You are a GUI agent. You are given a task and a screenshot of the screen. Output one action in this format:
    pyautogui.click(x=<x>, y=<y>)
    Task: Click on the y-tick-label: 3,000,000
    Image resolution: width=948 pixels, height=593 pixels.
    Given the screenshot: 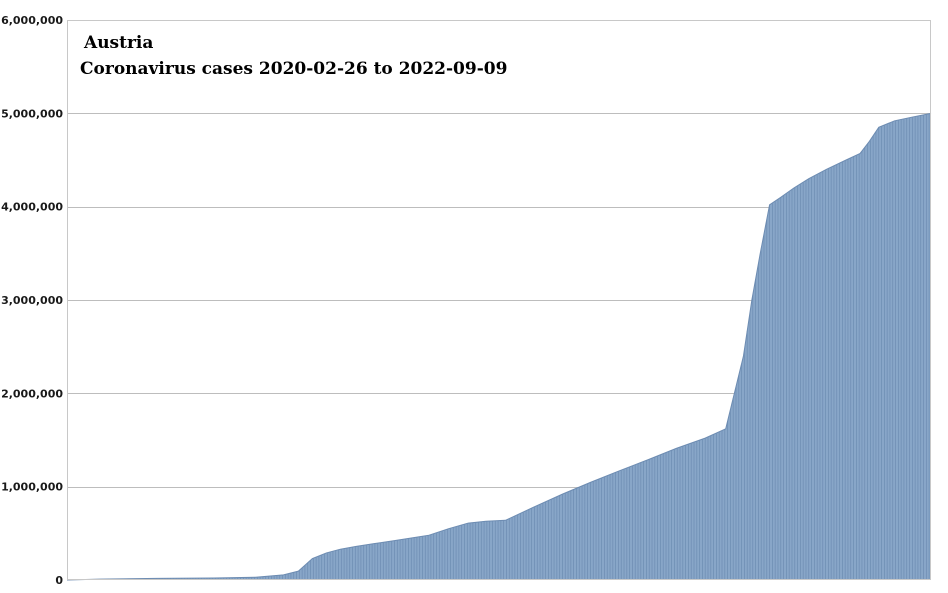 What is the action you would take?
    pyautogui.click(x=32, y=300)
    